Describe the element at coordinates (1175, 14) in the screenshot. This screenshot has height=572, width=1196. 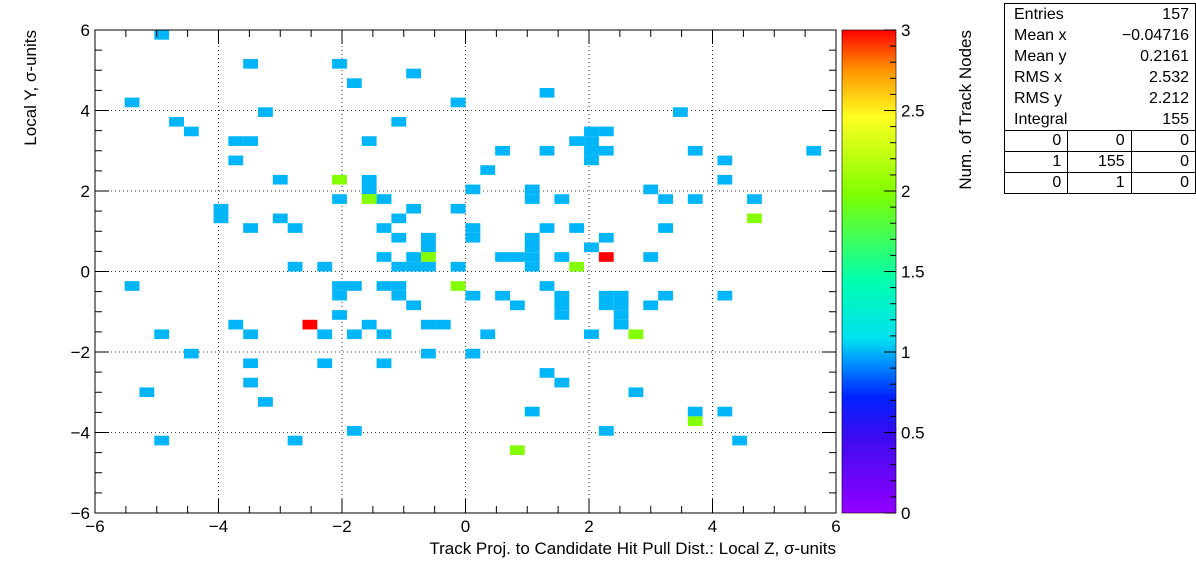
I see `statistics-value: 157` at that location.